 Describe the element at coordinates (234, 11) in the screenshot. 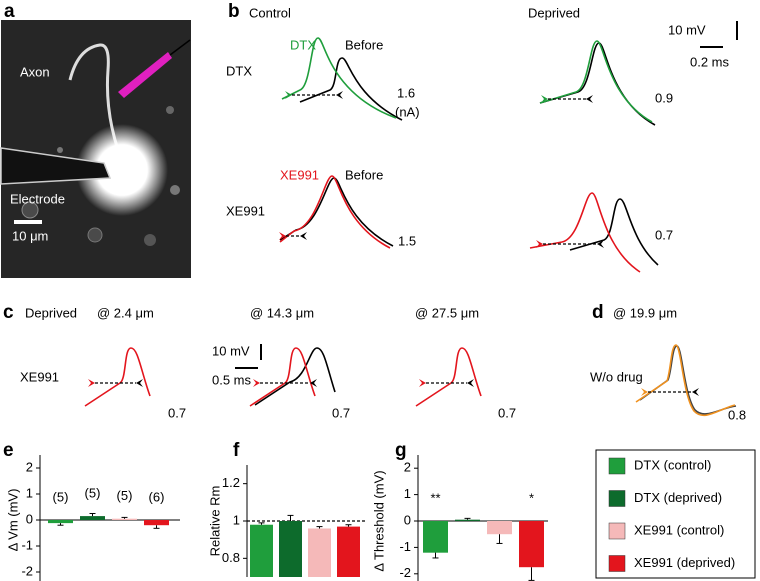

I see `panel-label: b` at that location.